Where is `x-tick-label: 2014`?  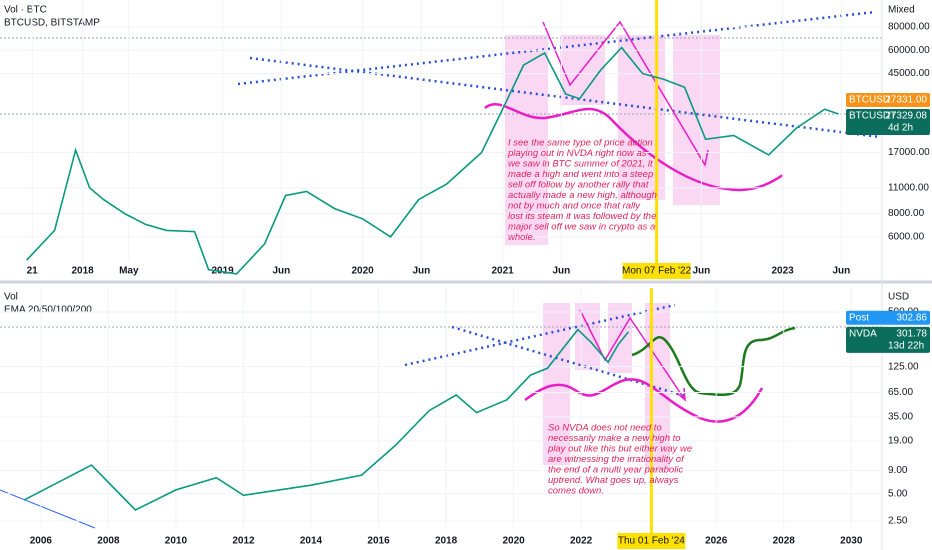 x-tick-label: 2014 is located at coordinates (311, 541).